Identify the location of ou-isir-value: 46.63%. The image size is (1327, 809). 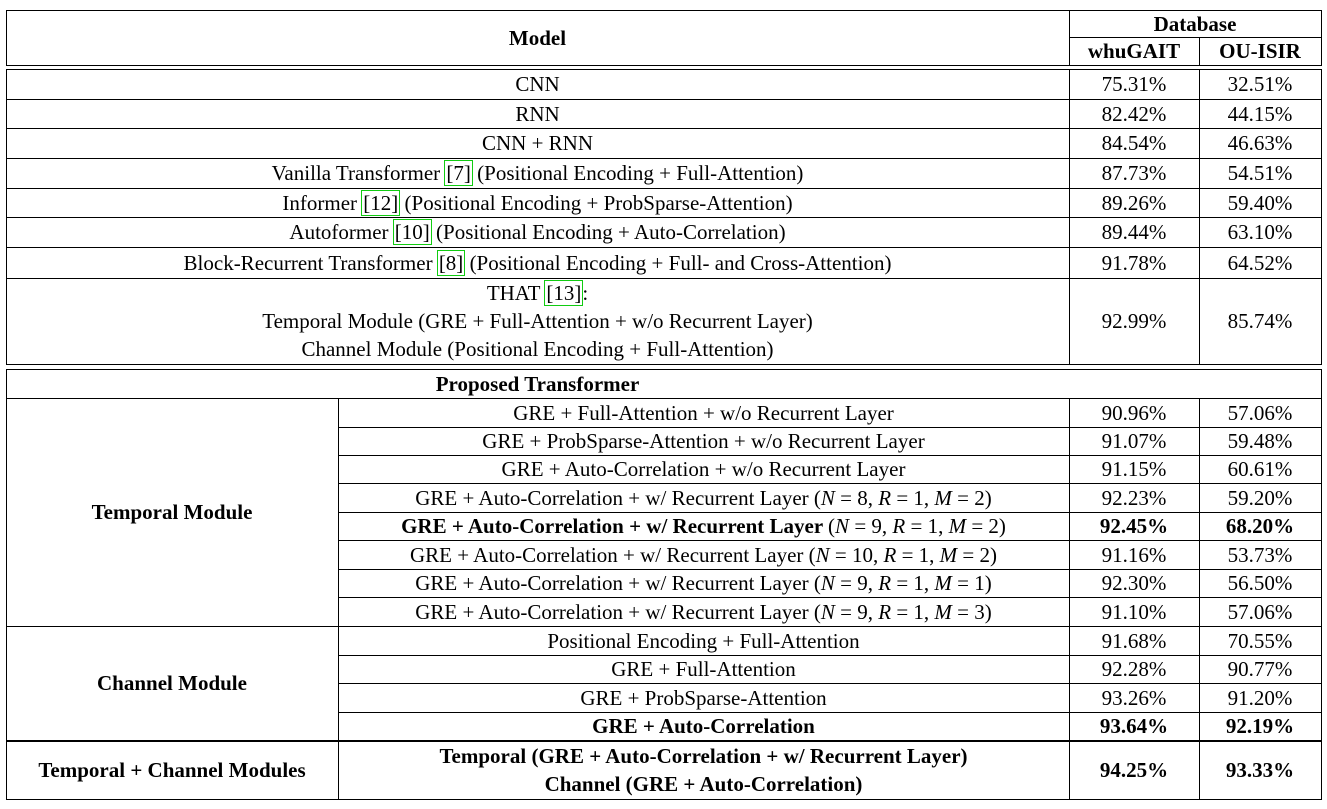
(1260, 143).